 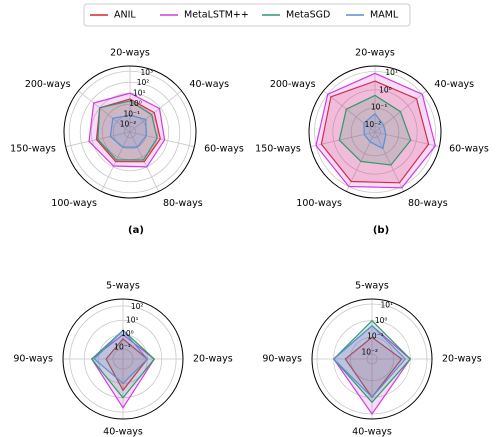 What do you see at coordinates (384, 15) in the screenshot?
I see `legend-label: MAML` at bounding box center [384, 15].